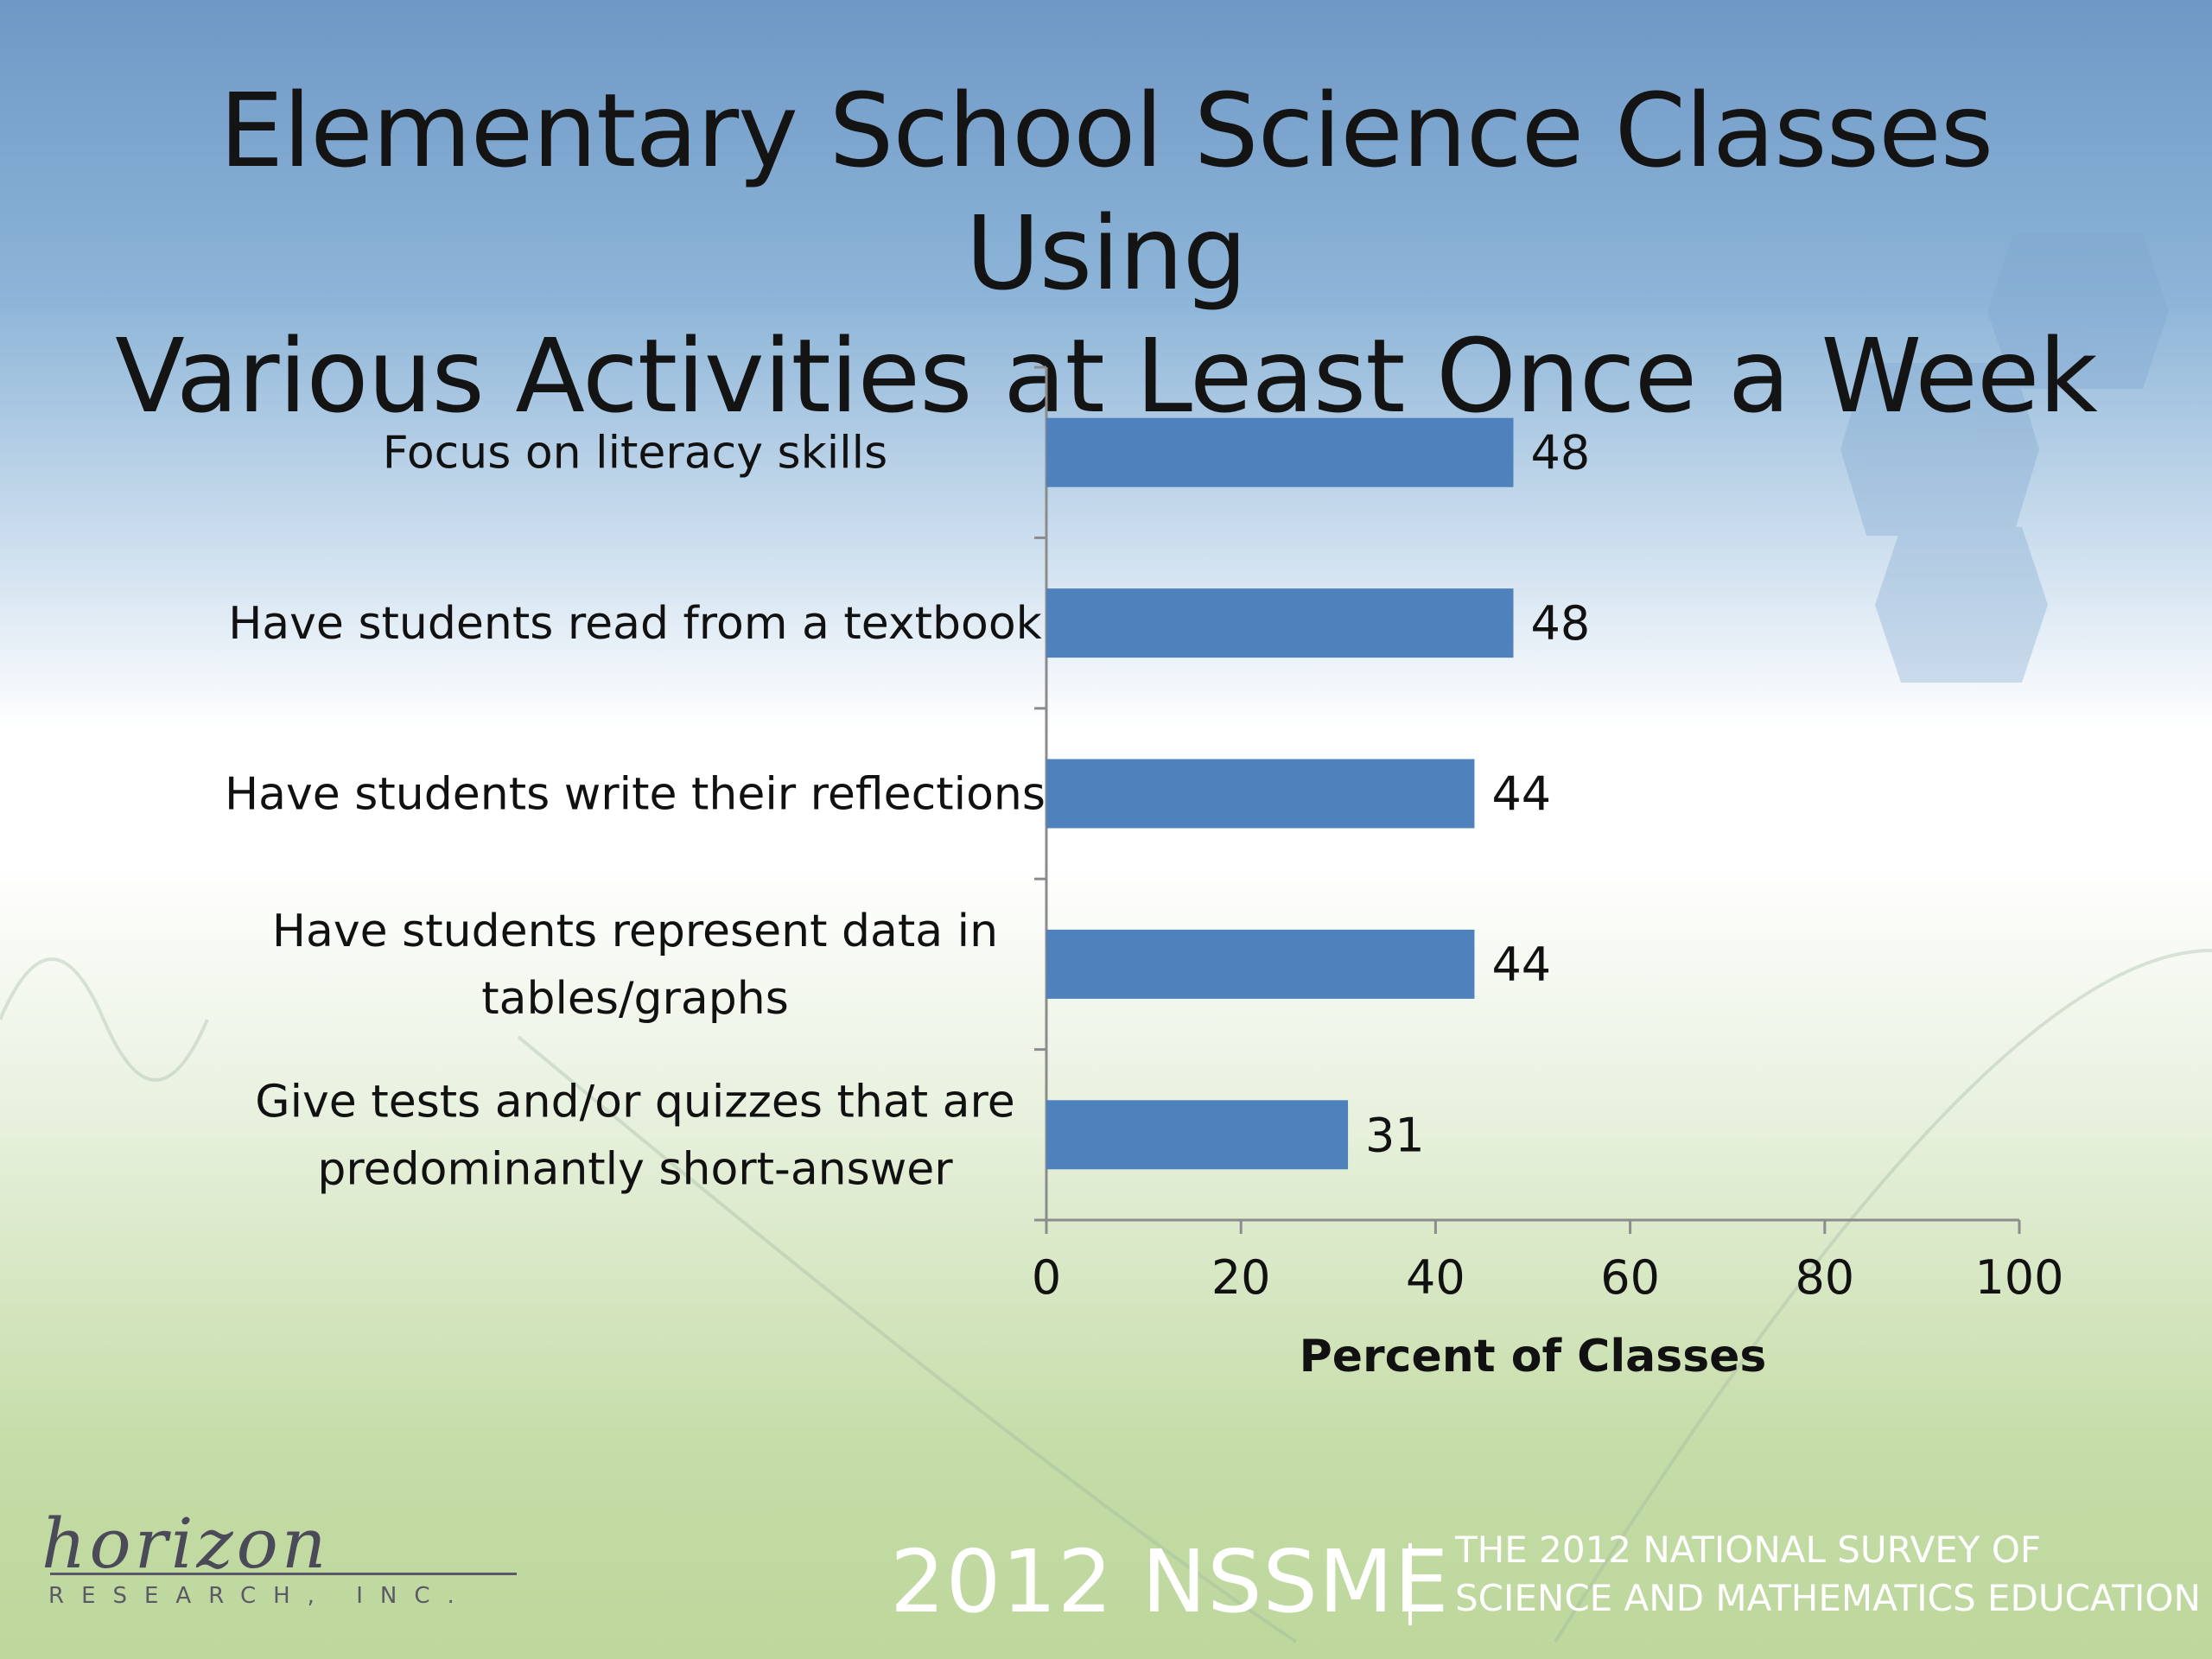 The image size is (2212, 1659). I want to click on chart-bars, so click(1280, 793).